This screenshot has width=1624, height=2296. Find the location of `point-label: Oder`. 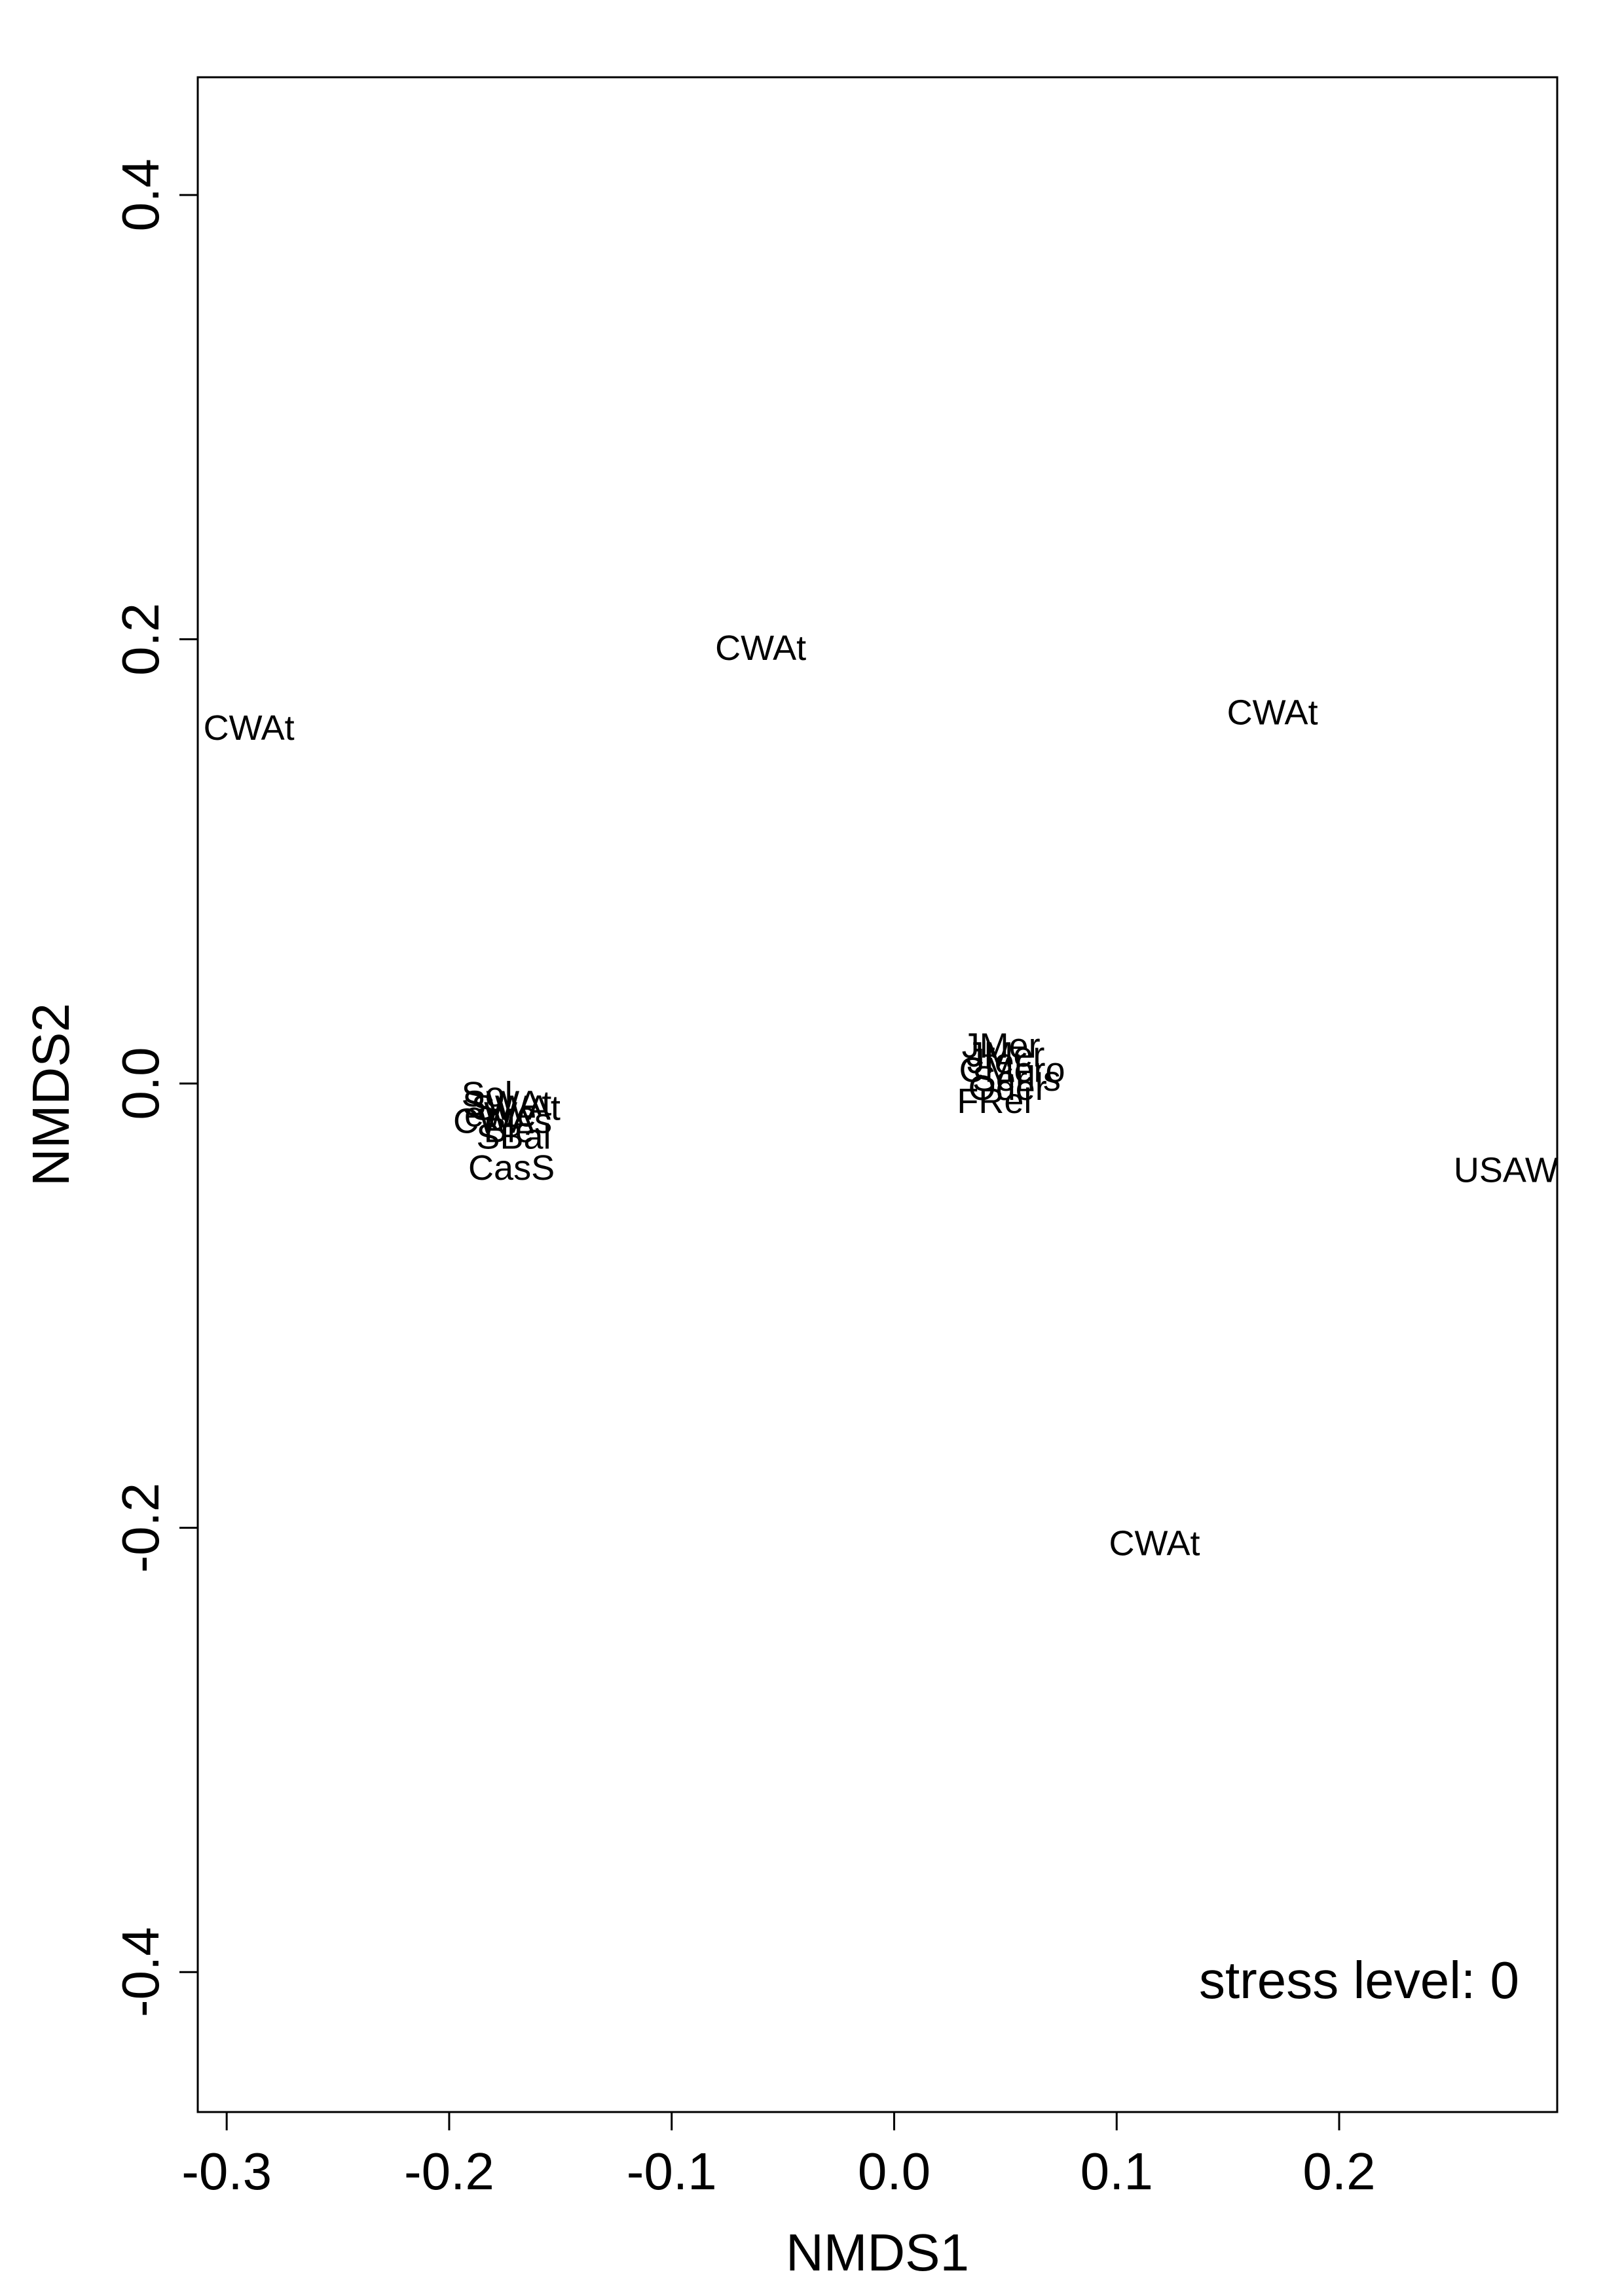

point-label: Oder is located at coordinates (1008, 1088).